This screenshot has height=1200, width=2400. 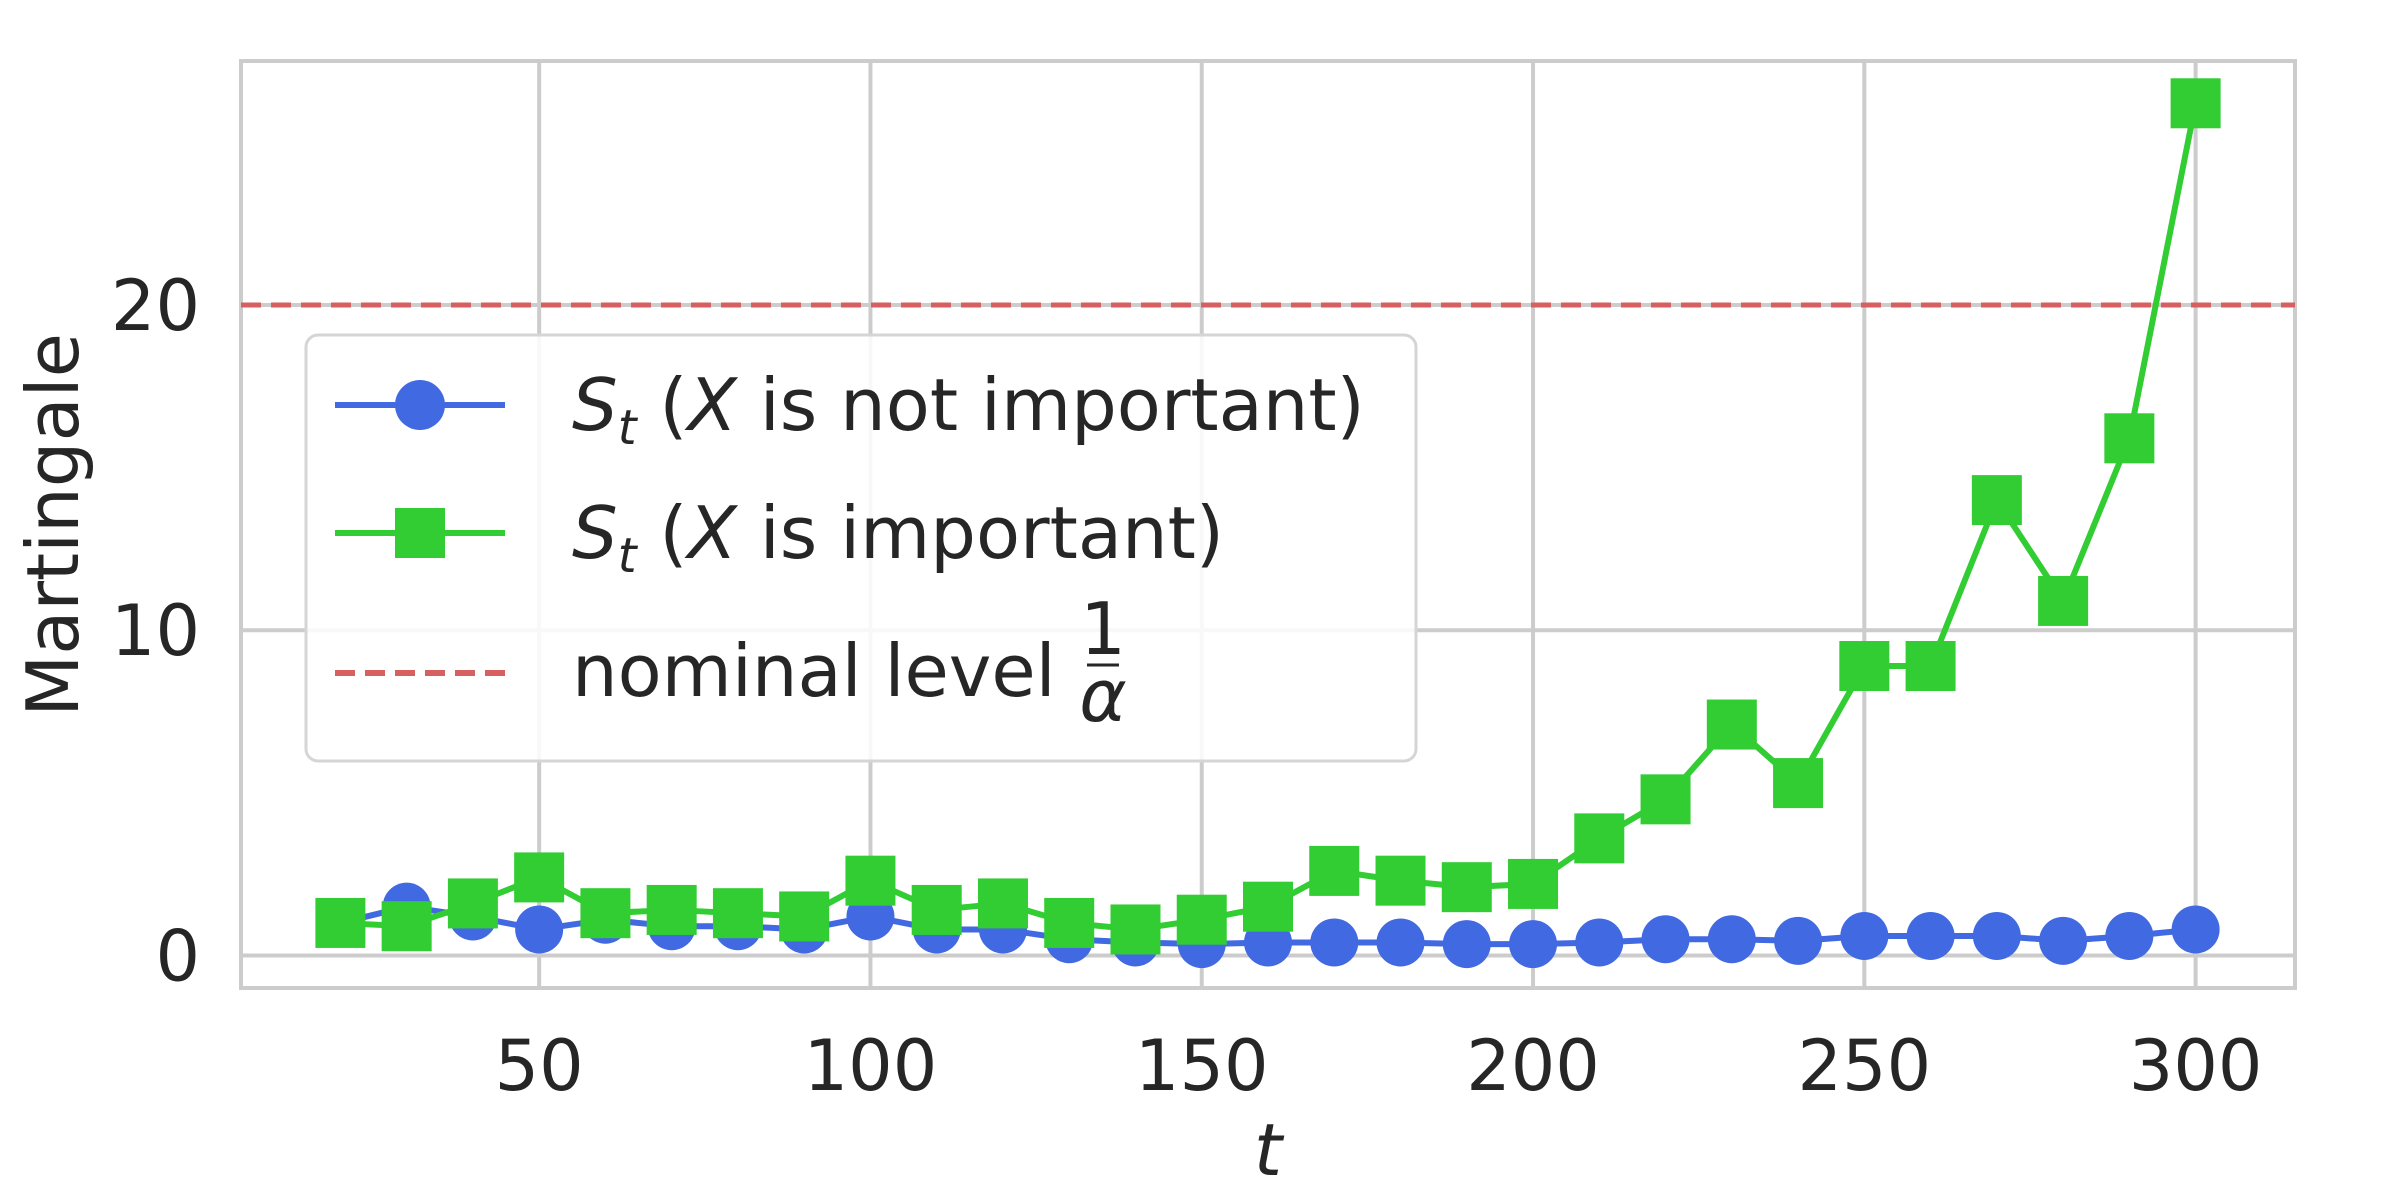 I want to click on x-tick-label: 250, so click(x=1865, y=1066).